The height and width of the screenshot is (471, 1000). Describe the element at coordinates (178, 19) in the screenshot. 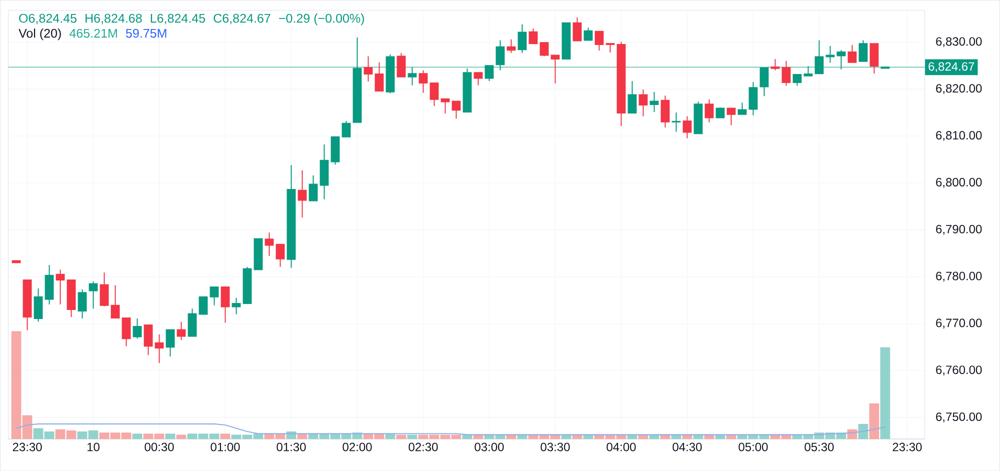

I see `annotation: L6,824.45` at that location.